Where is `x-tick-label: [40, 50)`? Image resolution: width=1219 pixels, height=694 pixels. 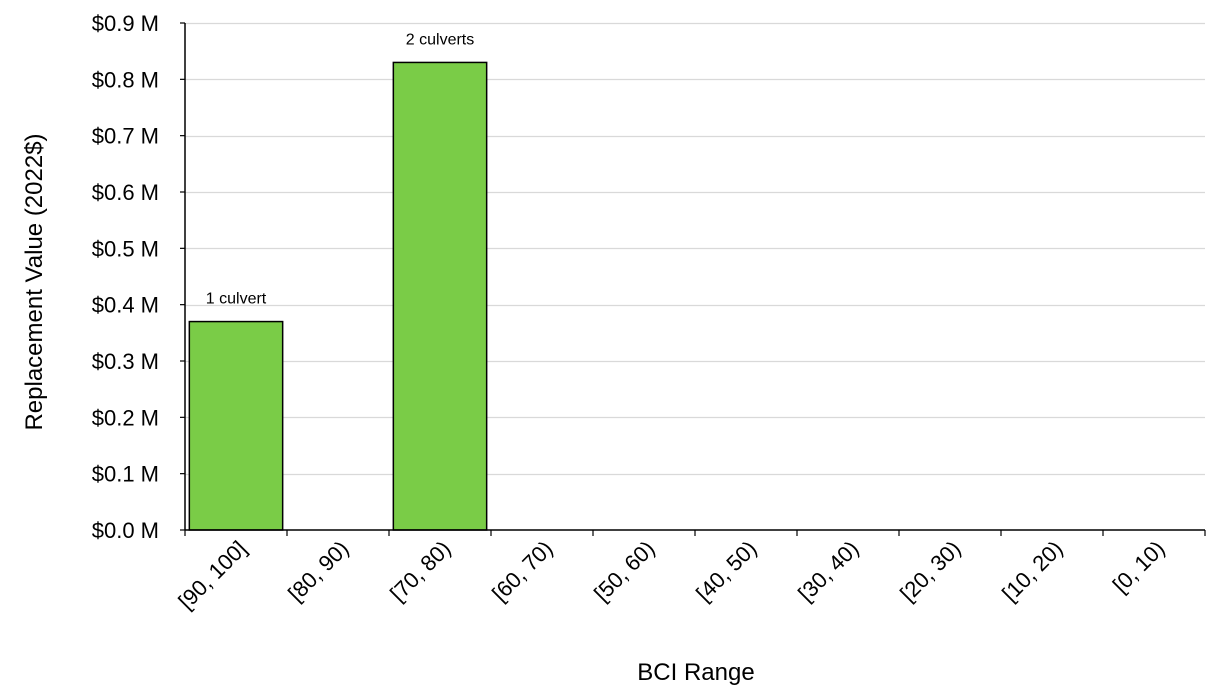 x-tick-label: [40, 50) is located at coordinates (726, 571).